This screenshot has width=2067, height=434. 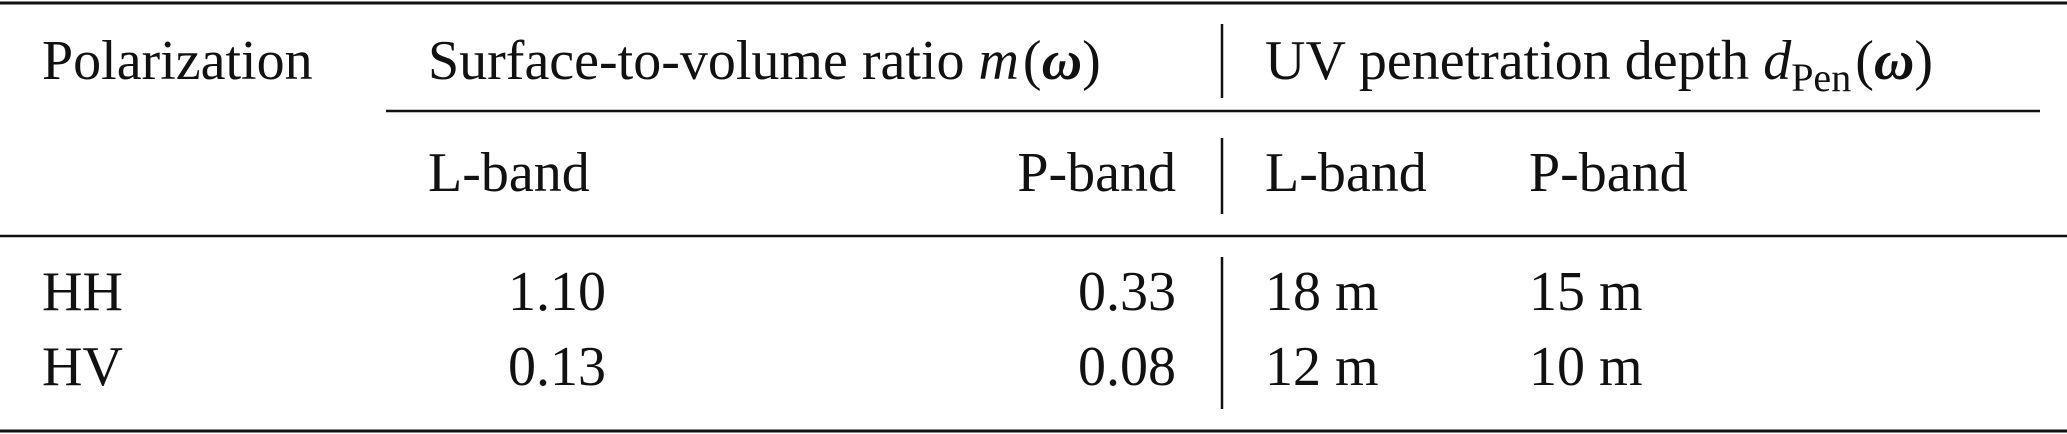 What do you see at coordinates (82, 292) in the screenshot?
I see `row-label: HH` at bounding box center [82, 292].